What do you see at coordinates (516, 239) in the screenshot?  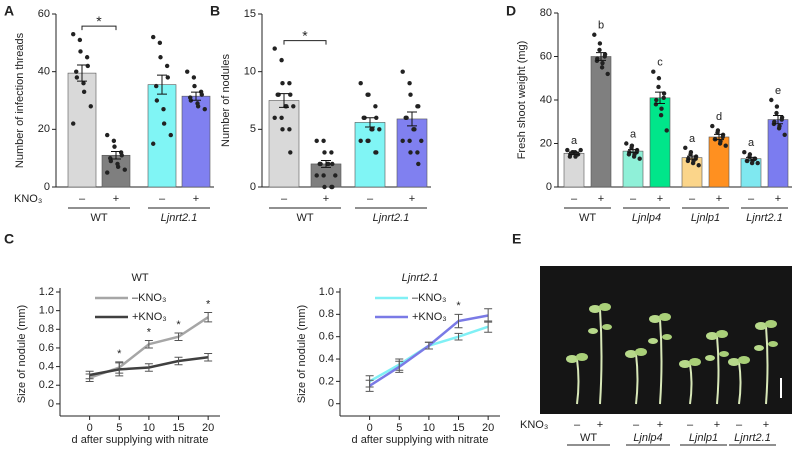 I see `panel-letter: E` at bounding box center [516, 239].